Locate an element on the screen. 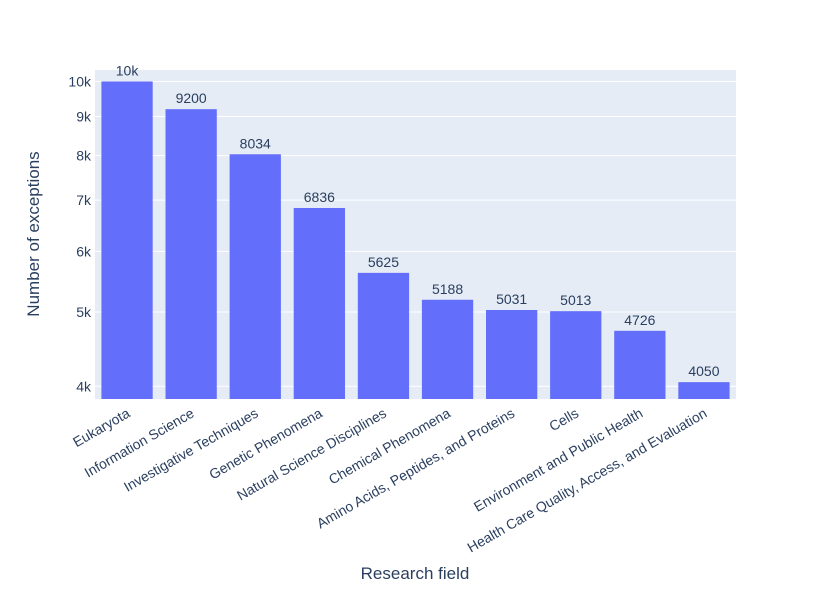  y-tick-label: 7k is located at coordinates (84, 200).